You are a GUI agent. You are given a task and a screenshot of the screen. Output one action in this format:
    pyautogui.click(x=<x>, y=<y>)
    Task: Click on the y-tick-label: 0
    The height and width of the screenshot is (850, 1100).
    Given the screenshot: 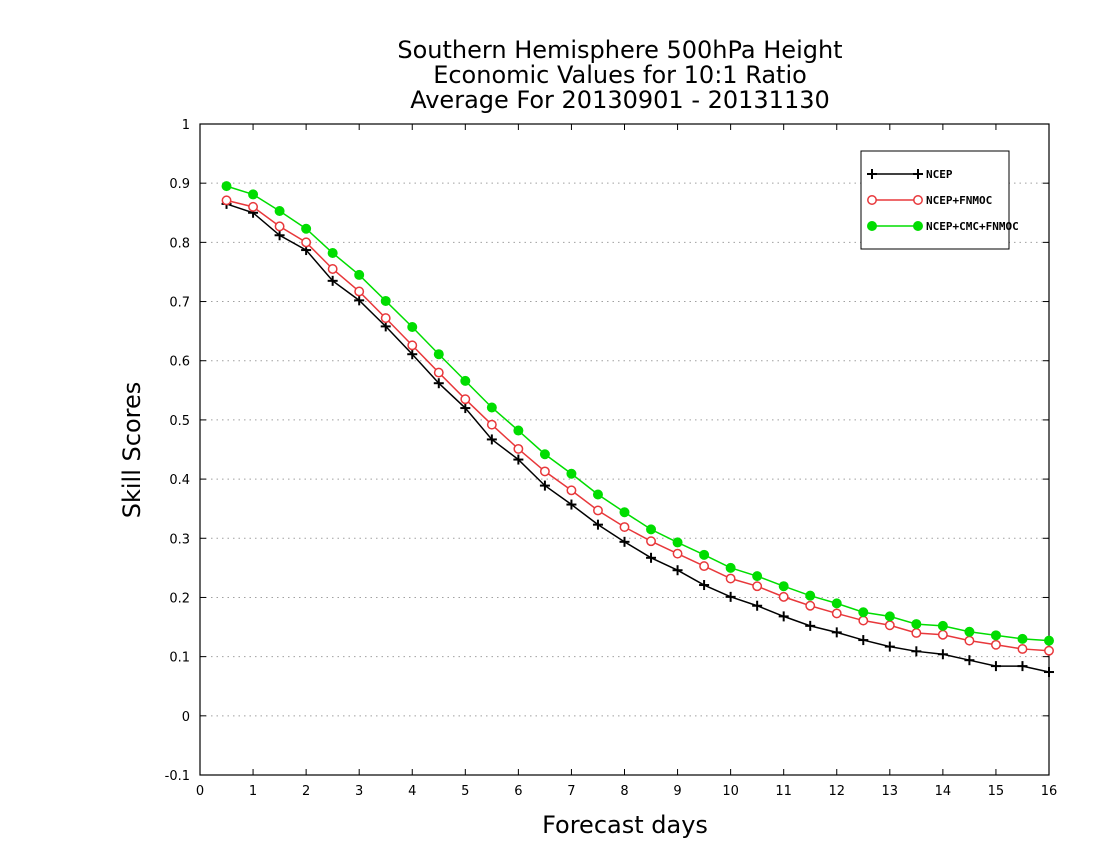 What is the action you would take?
    pyautogui.click(x=186, y=717)
    